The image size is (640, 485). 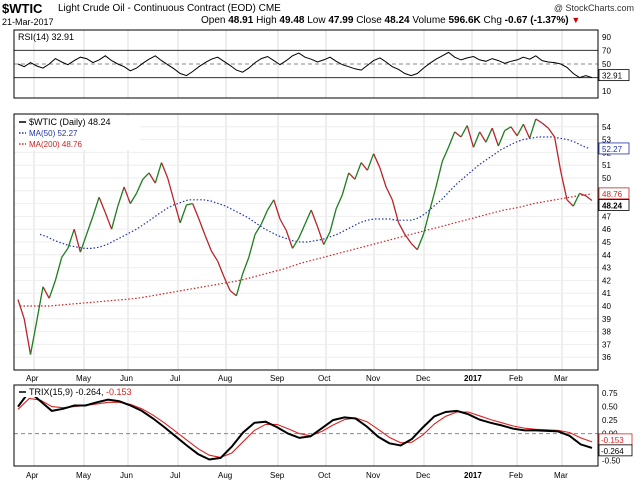 What do you see at coordinates (606, 293) in the screenshot?
I see `price-tick-41: 41` at bounding box center [606, 293].